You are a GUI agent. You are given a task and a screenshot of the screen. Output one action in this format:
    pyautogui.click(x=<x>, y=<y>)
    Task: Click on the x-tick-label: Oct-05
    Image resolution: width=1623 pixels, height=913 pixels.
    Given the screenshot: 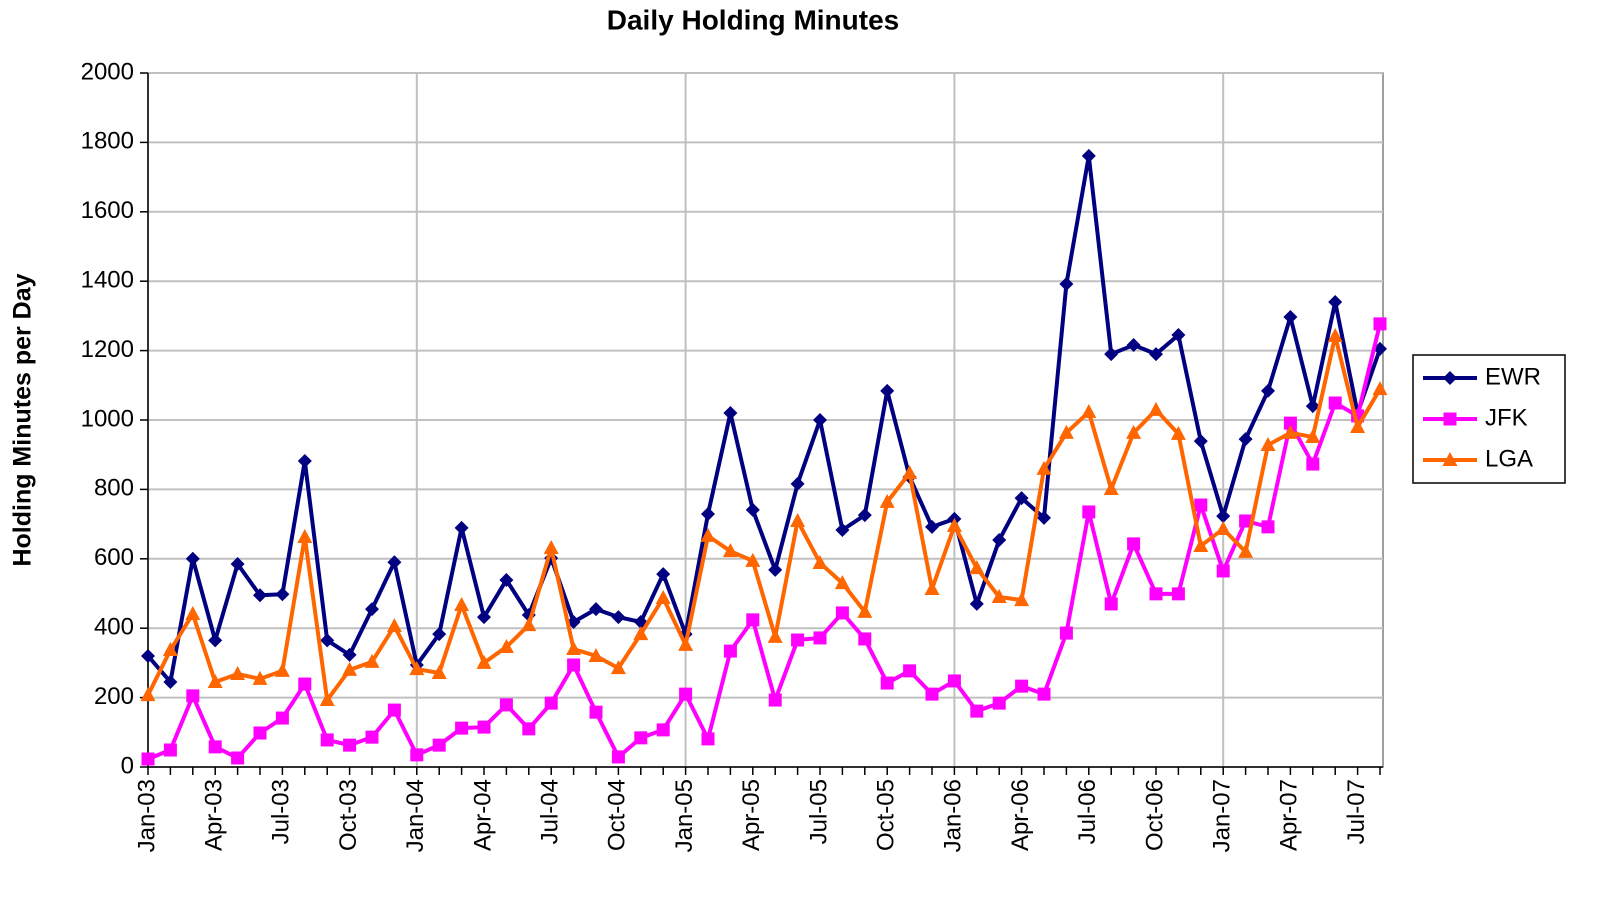 What is the action you would take?
    pyautogui.click(x=886, y=815)
    